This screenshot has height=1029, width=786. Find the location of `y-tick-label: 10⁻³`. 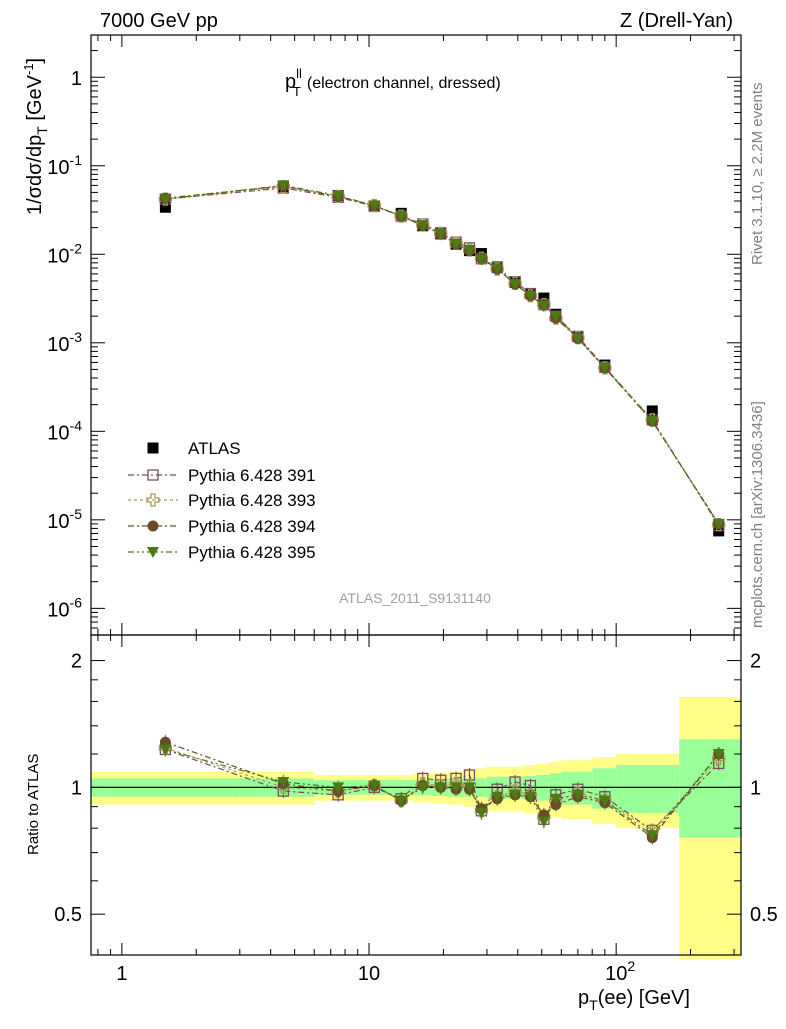

y-tick-label: 10⁻³ is located at coordinates (64, 342).